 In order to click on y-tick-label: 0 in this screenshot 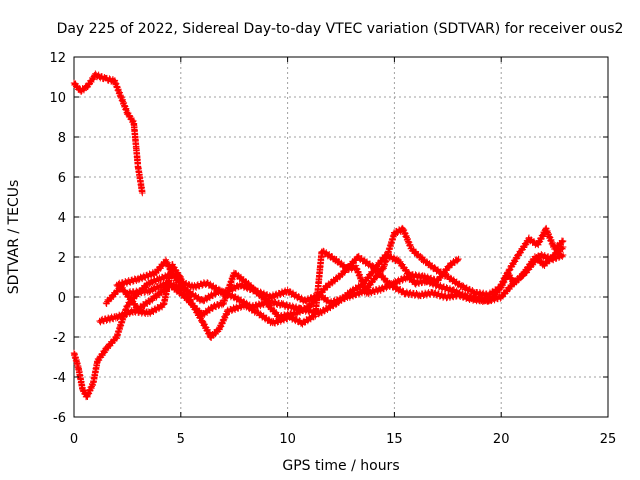, I will do `click(62, 298)`.